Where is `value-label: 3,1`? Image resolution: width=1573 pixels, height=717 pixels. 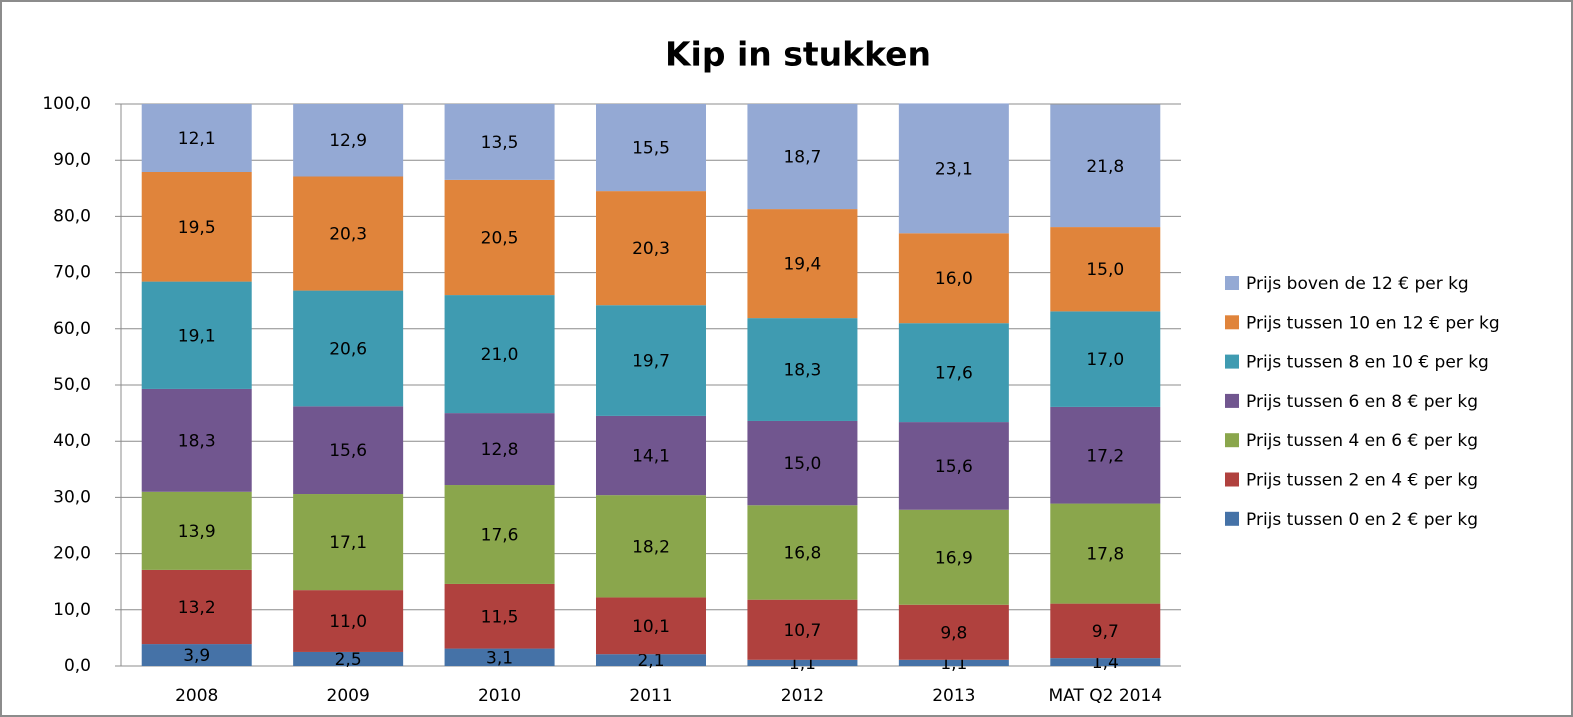 value-label: 3,1 is located at coordinates (499, 658).